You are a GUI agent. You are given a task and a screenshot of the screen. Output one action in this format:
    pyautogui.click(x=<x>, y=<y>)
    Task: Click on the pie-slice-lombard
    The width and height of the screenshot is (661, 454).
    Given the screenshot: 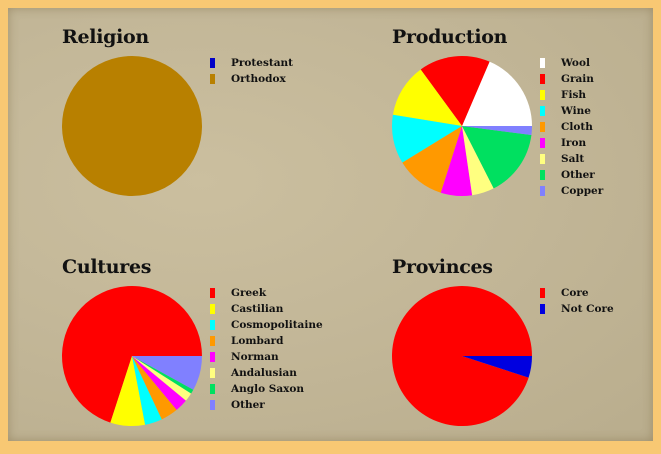 What is the action you would take?
    pyautogui.click(x=154, y=388)
    